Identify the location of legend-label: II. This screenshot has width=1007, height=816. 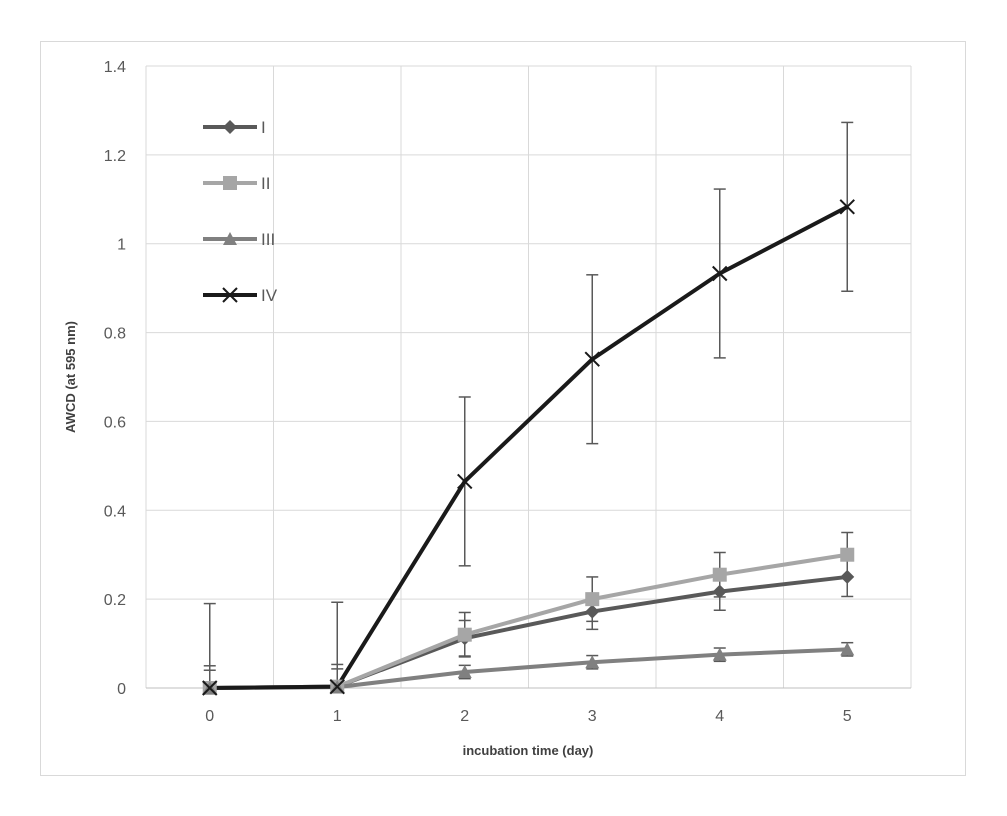
(265, 183).